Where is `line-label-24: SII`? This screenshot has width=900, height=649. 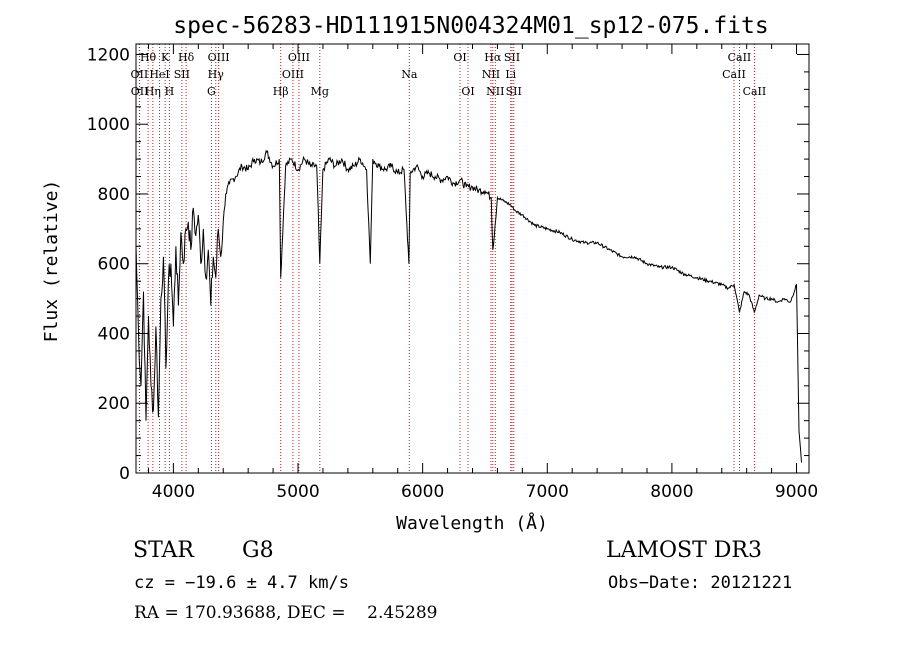
line-label-24: SII is located at coordinates (514, 91).